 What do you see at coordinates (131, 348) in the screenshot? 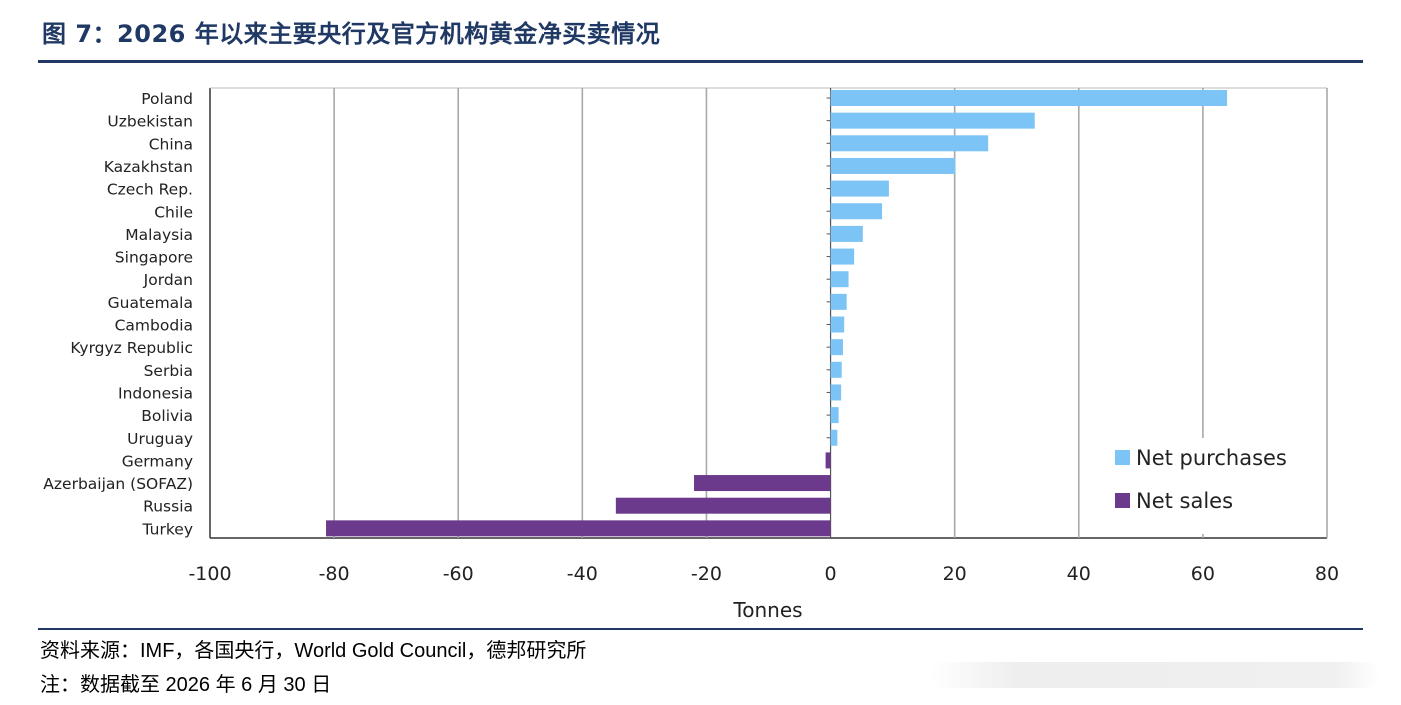
I see `category-label: Kyrgyz Republic` at bounding box center [131, 348].